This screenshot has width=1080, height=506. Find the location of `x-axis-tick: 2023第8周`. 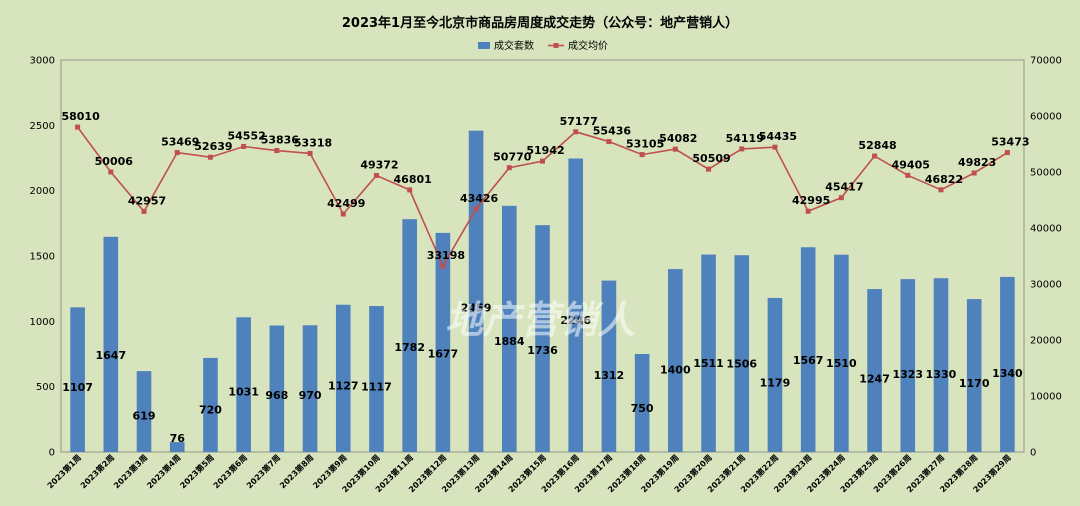

x-axis-tick: 2023第8周 is located at coordinates (296, 471).